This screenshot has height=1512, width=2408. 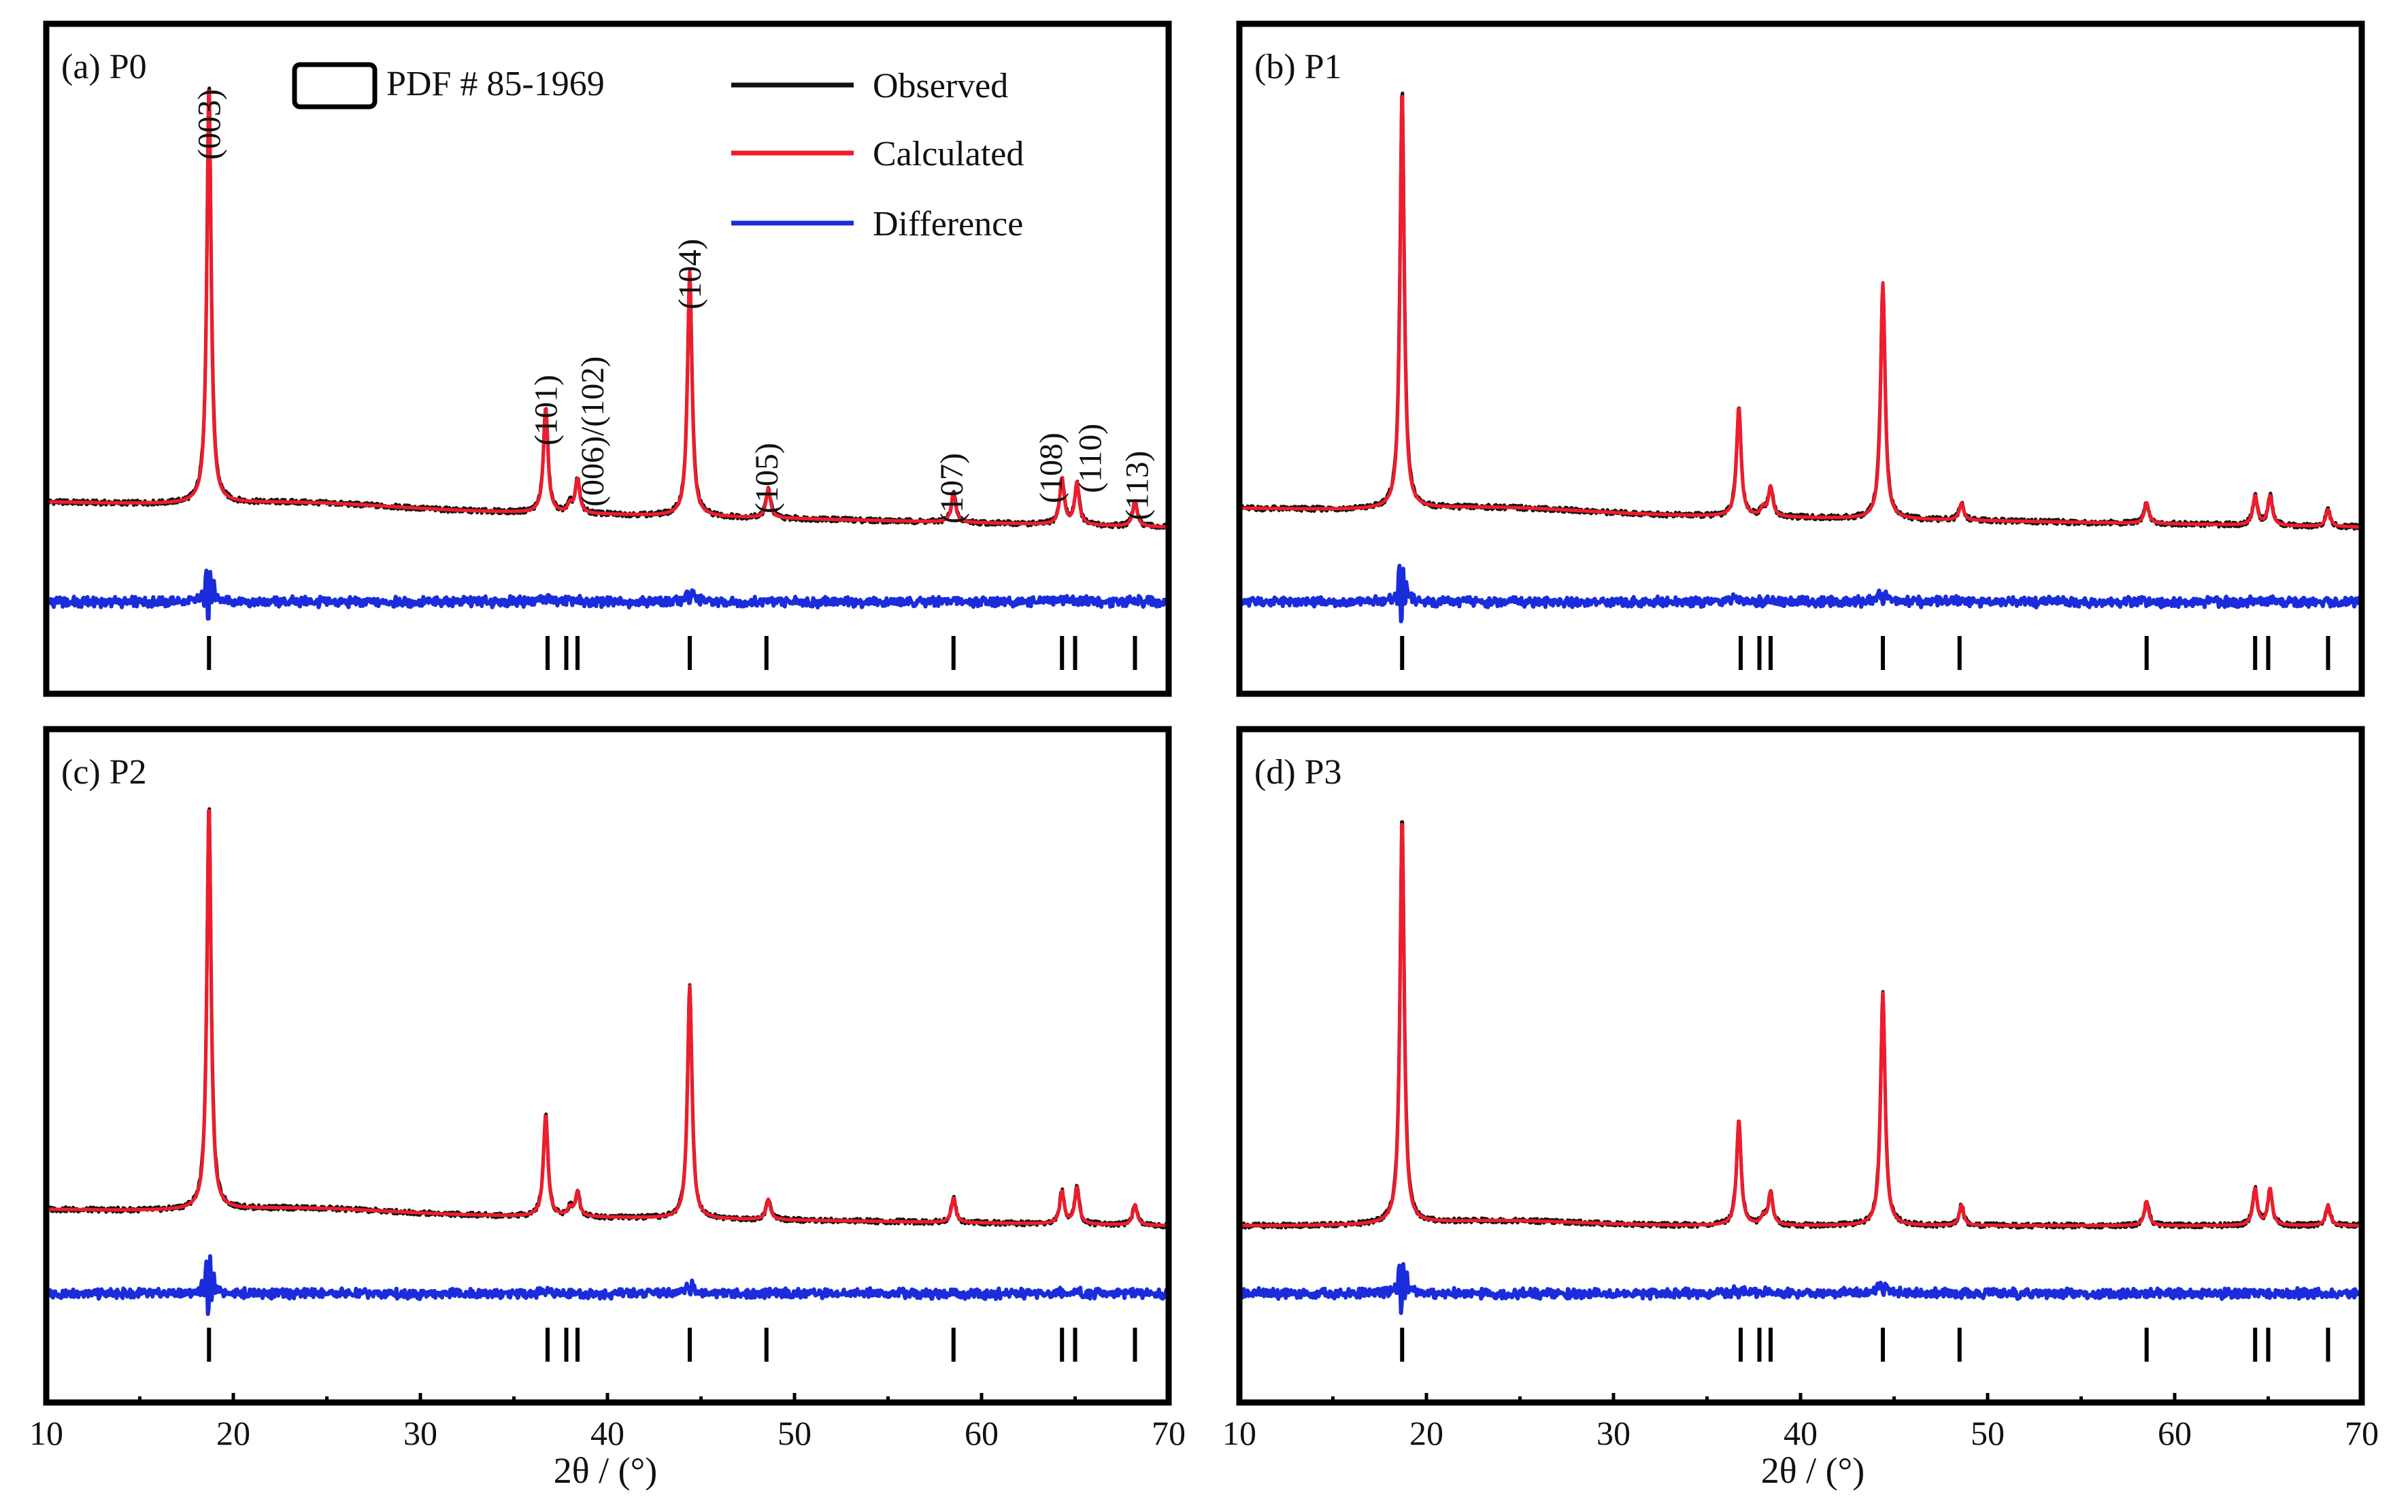 I want to click on peak-label: (108), so click(x=1051, y=468).